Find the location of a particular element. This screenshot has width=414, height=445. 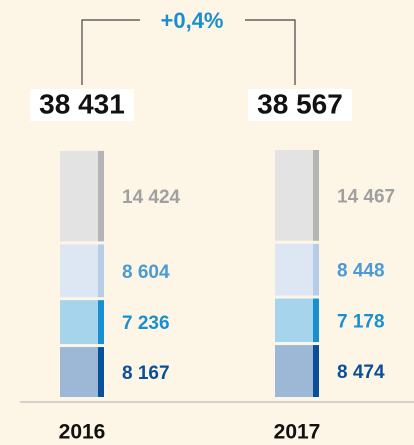

value-label: 8 604 is located at coordinates (146, 272).